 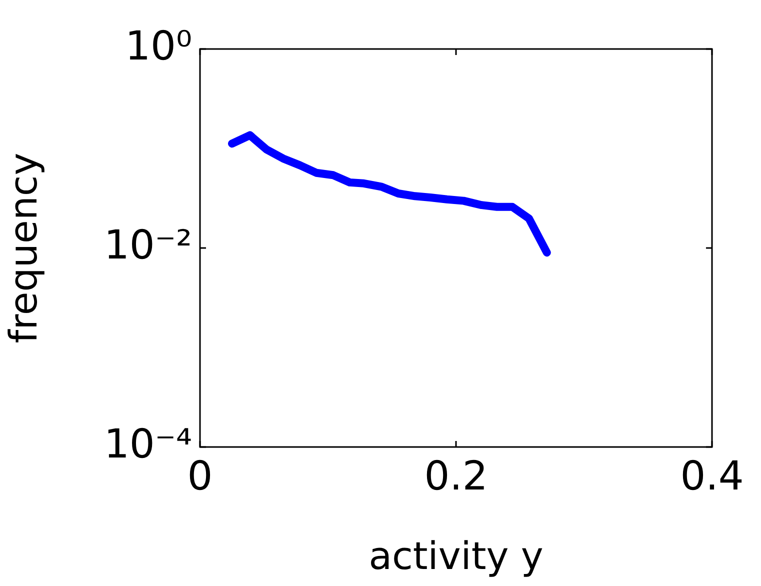 I want to click on y-tick-label: 10⁰, so click(x=158, y=46).